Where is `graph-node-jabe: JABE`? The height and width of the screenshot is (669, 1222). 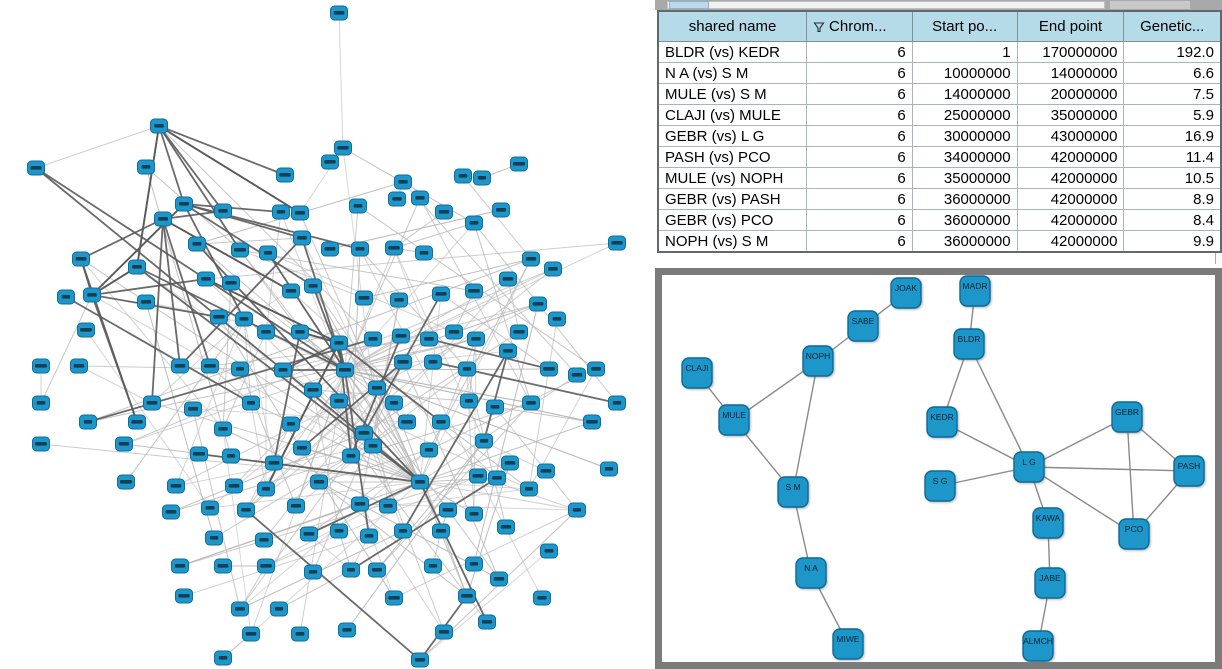
graph-node-jabe: JABE is located at coordinates (1050, 583).